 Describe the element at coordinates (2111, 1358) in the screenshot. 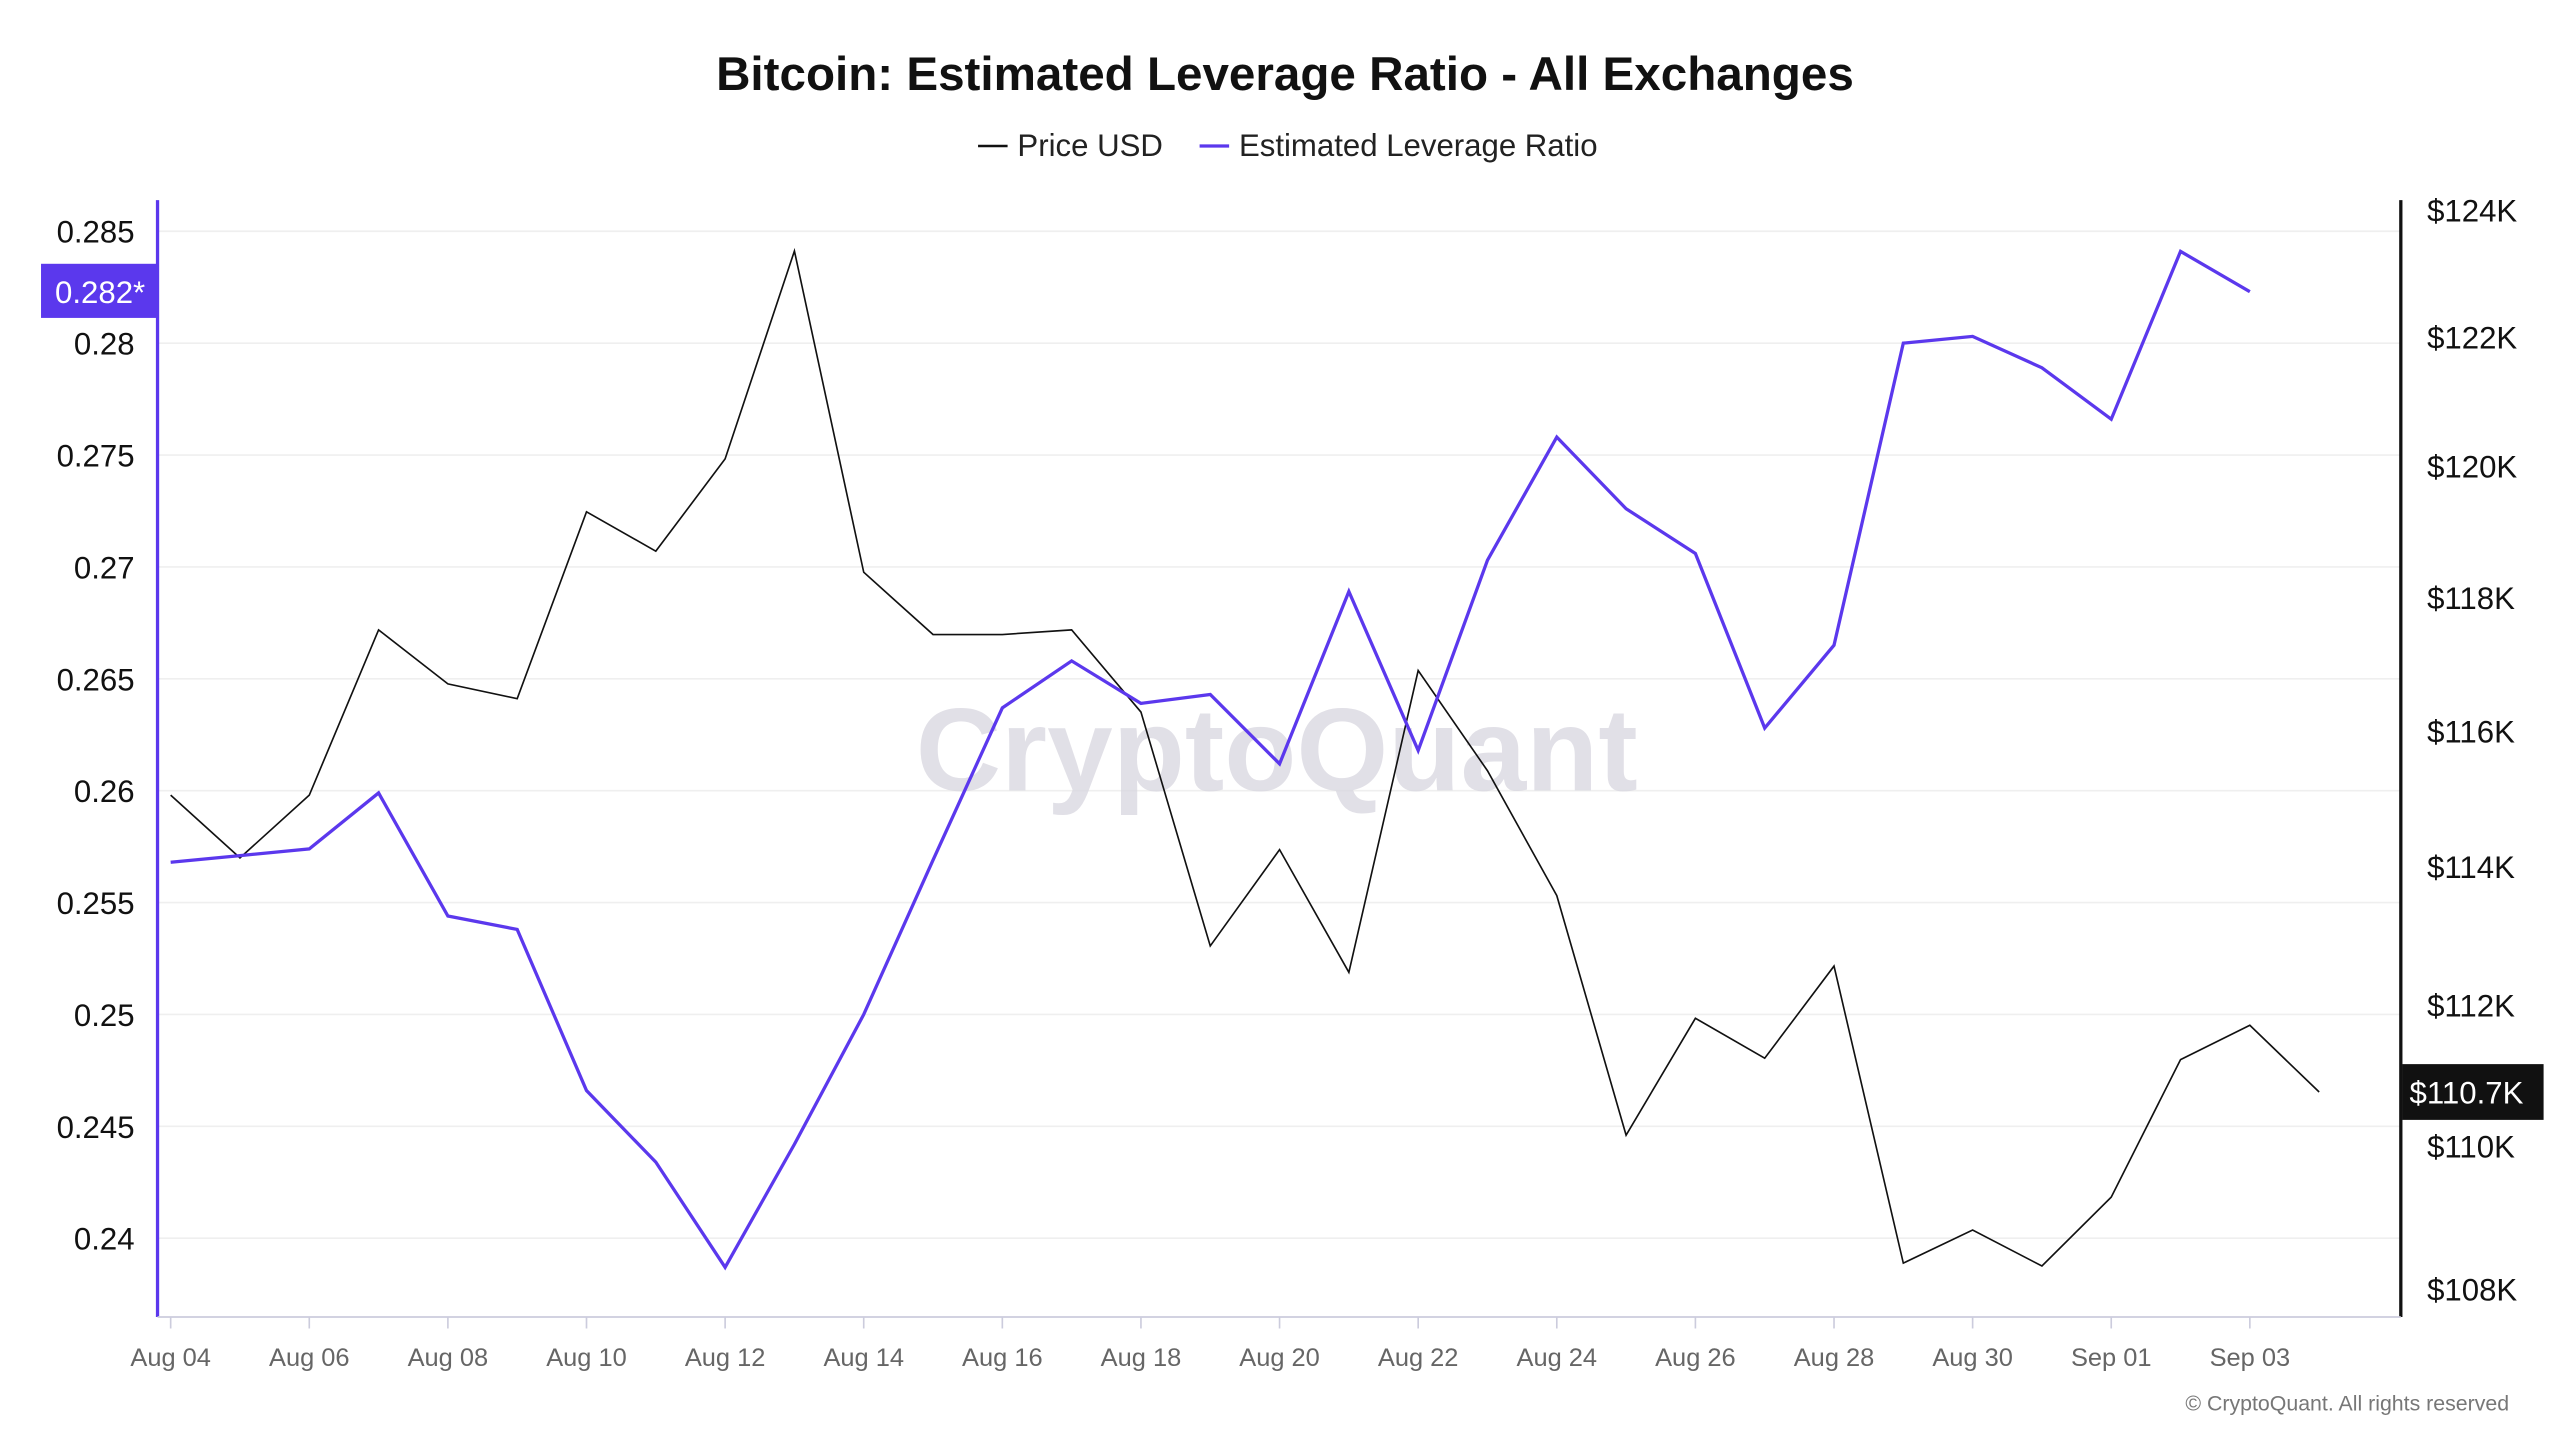

I see `x-tick-label: Sep 01` at that location.